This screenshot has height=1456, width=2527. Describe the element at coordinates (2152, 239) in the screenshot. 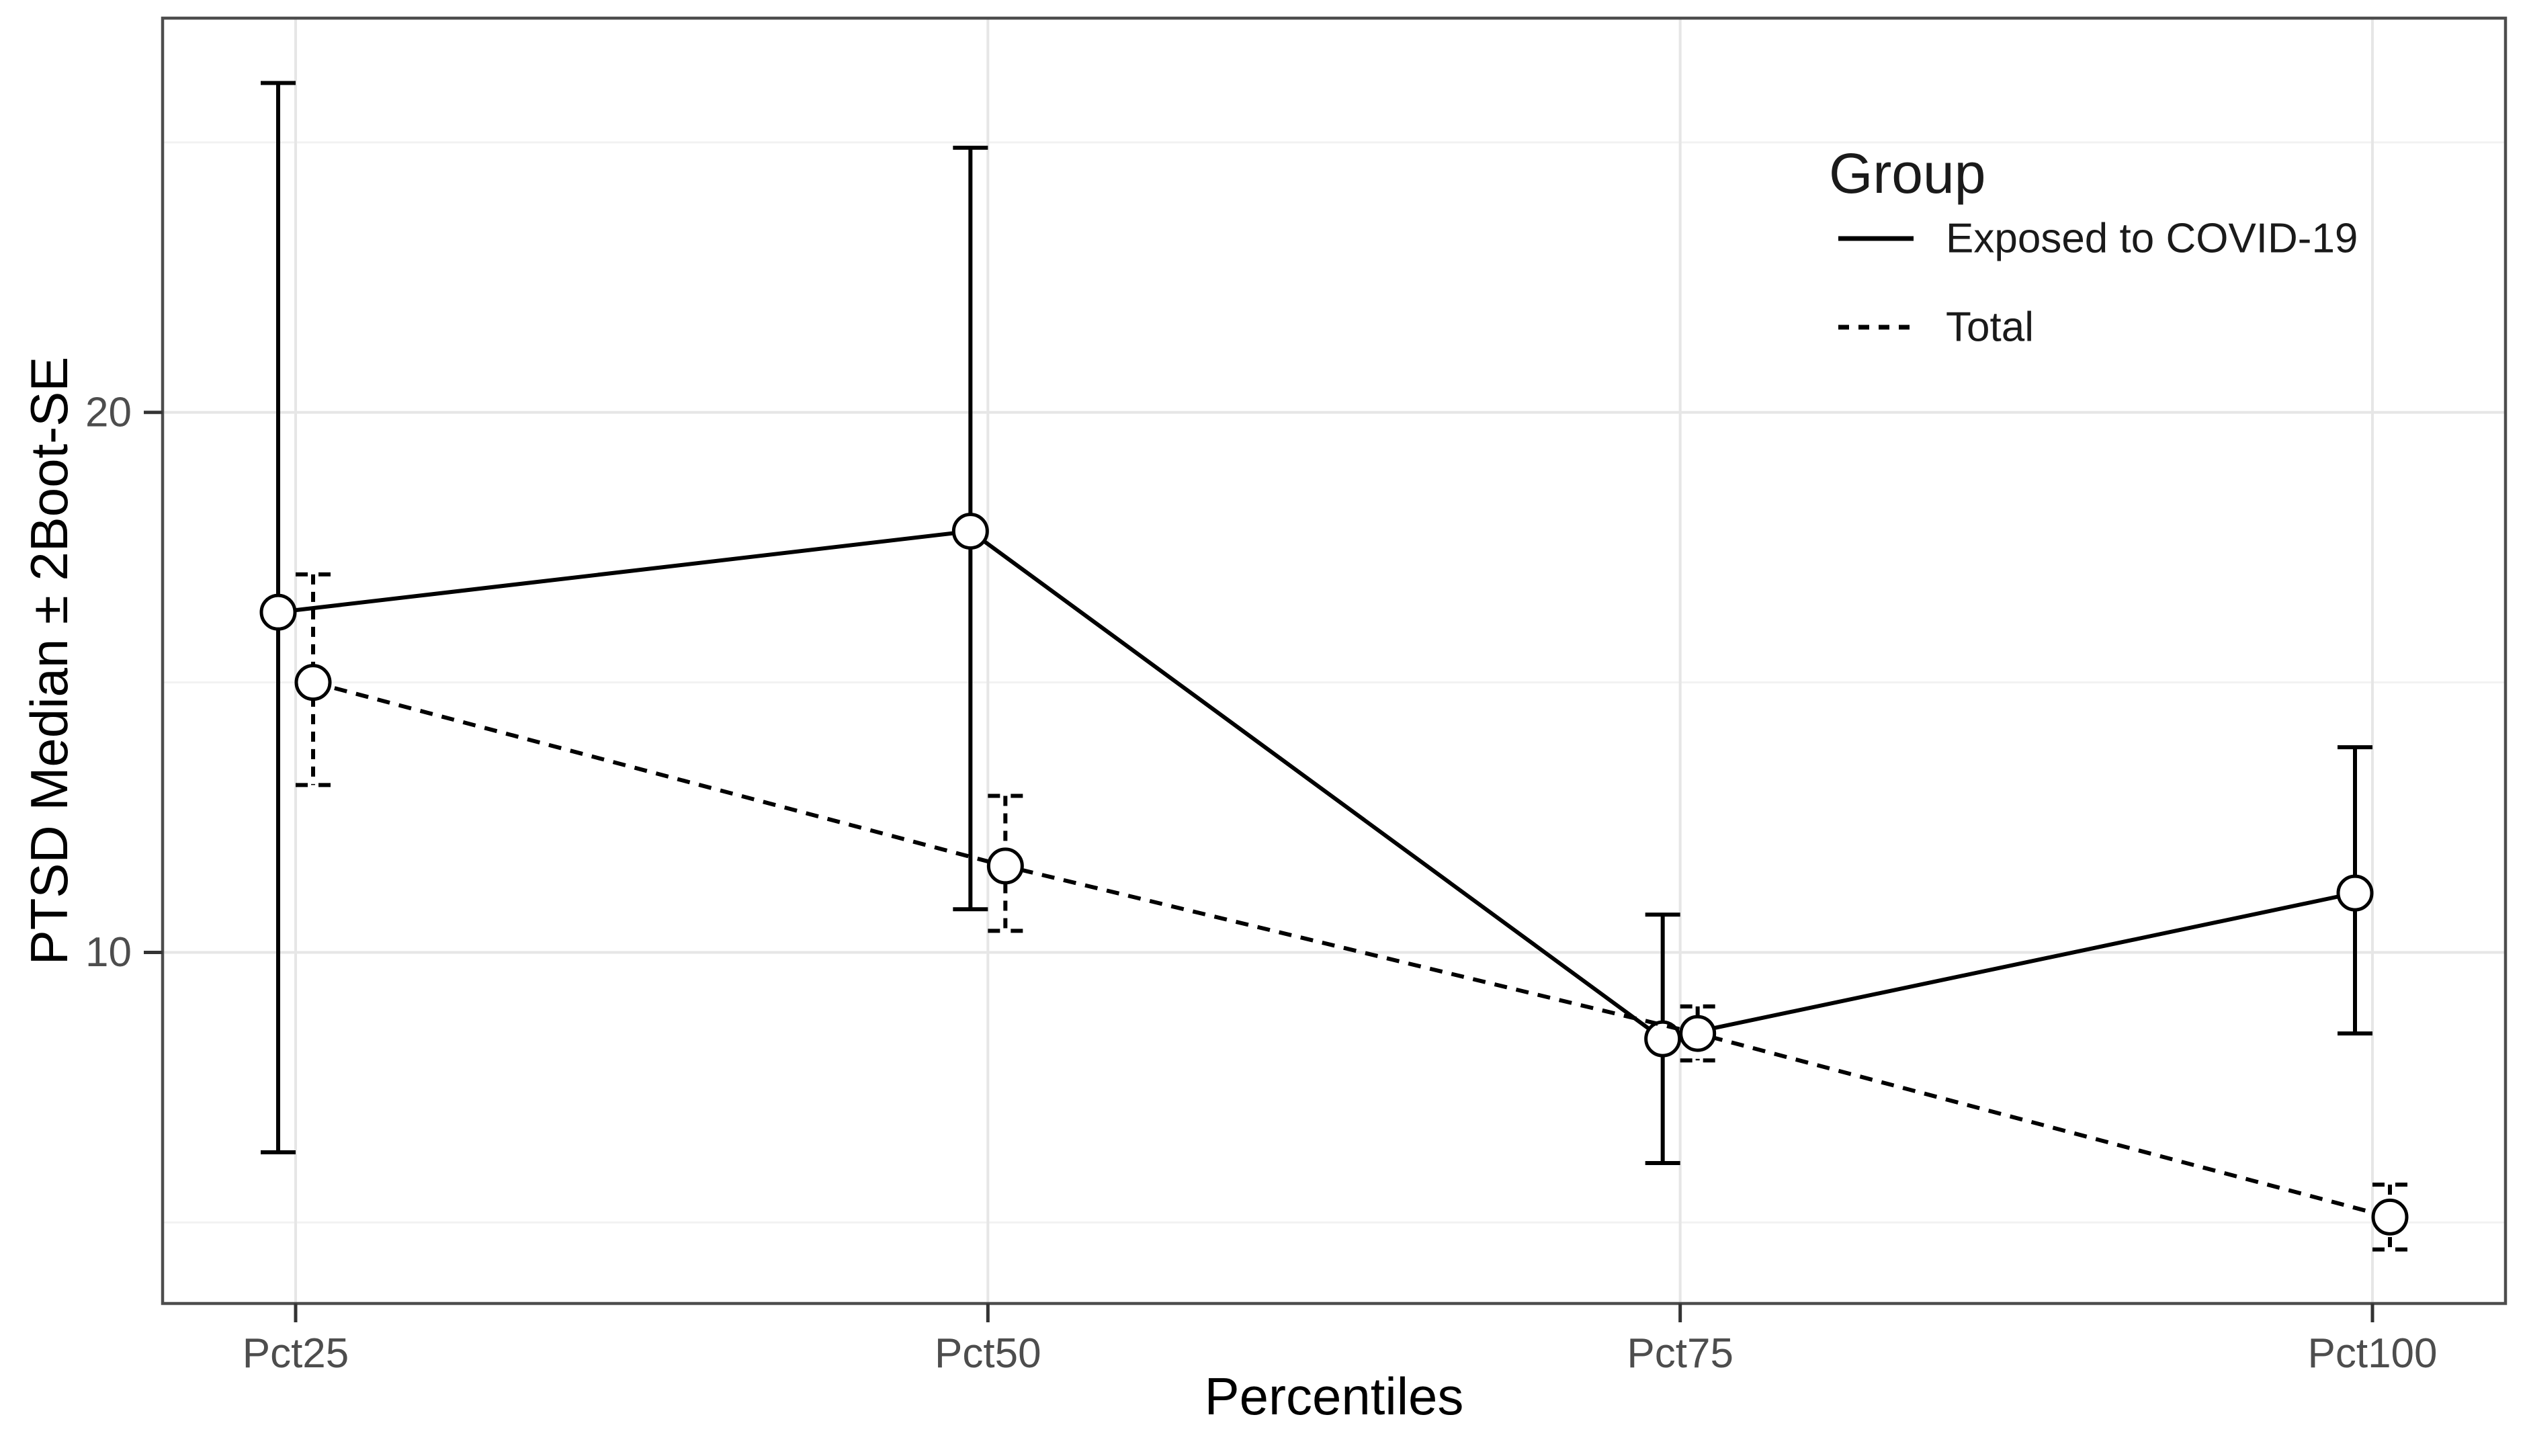

I see `legend-label: Exposed to COVID-19` at that location.